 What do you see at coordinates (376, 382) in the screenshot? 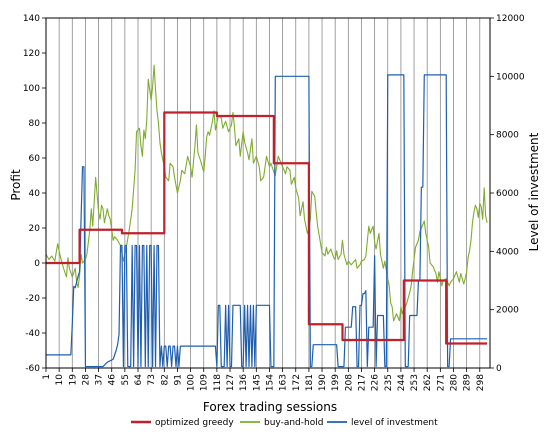
I see `x-tick-label: 226` at bounding box center [376, 382].